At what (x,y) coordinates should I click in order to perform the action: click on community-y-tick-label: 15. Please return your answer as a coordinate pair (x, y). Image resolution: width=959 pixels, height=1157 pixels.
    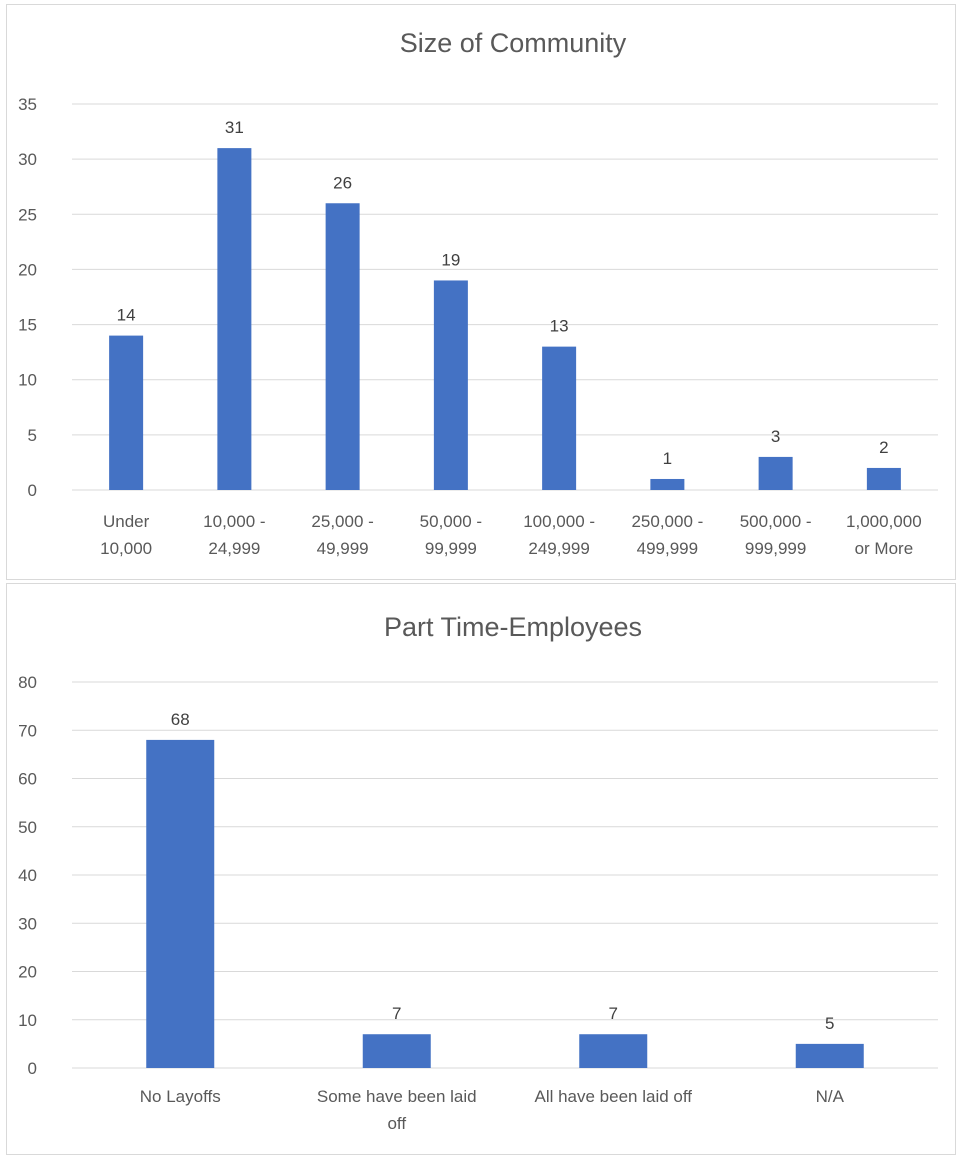
    Looking at the image, I should click on (27, 325).